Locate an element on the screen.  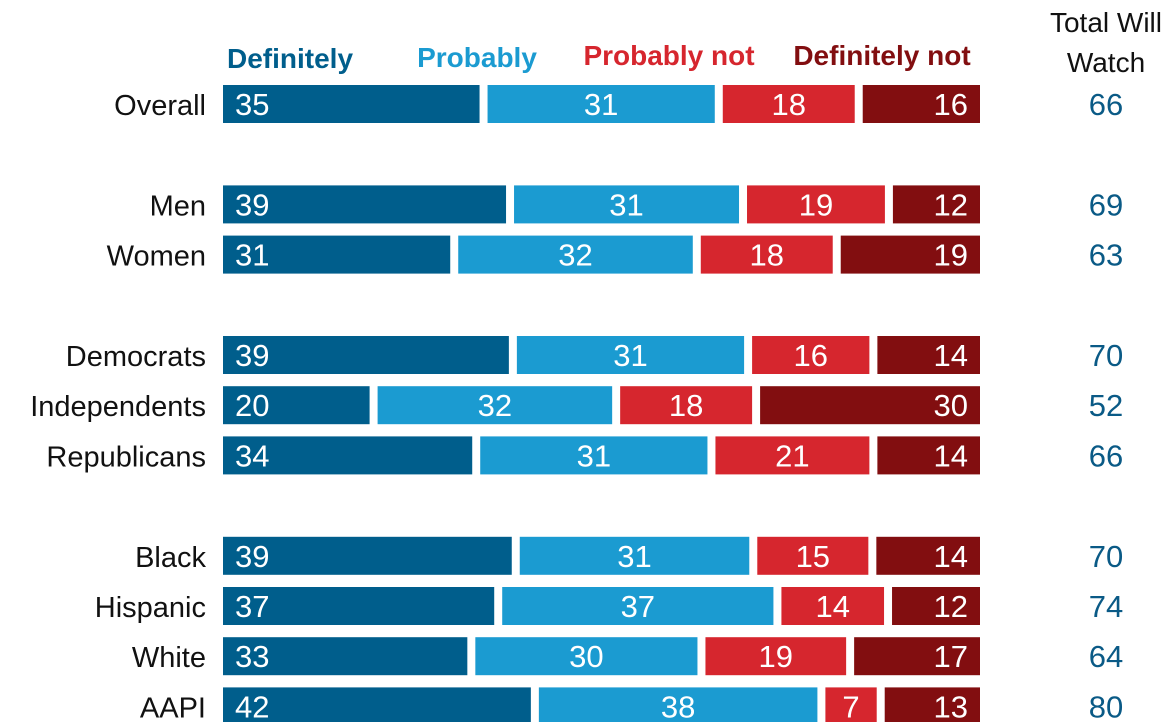
category-label: Independents is located at coordinates (118, 407).